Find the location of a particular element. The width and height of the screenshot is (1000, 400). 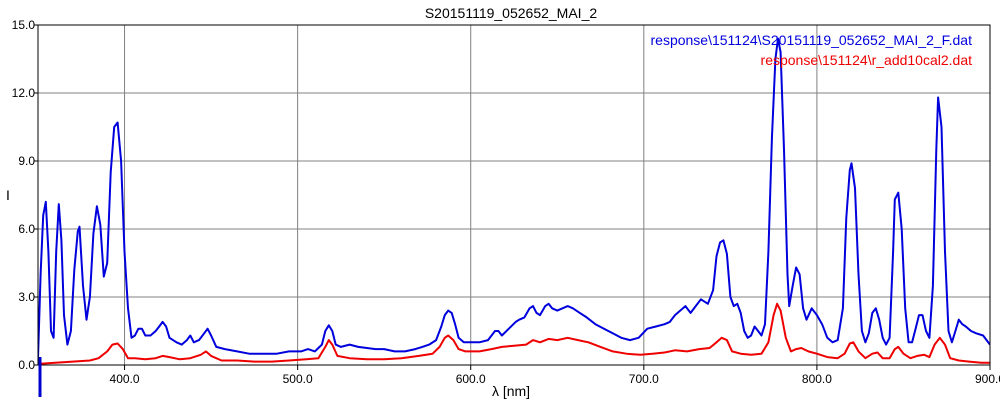

y-tick-label: 12.0 is located at coordinates (24, 93).